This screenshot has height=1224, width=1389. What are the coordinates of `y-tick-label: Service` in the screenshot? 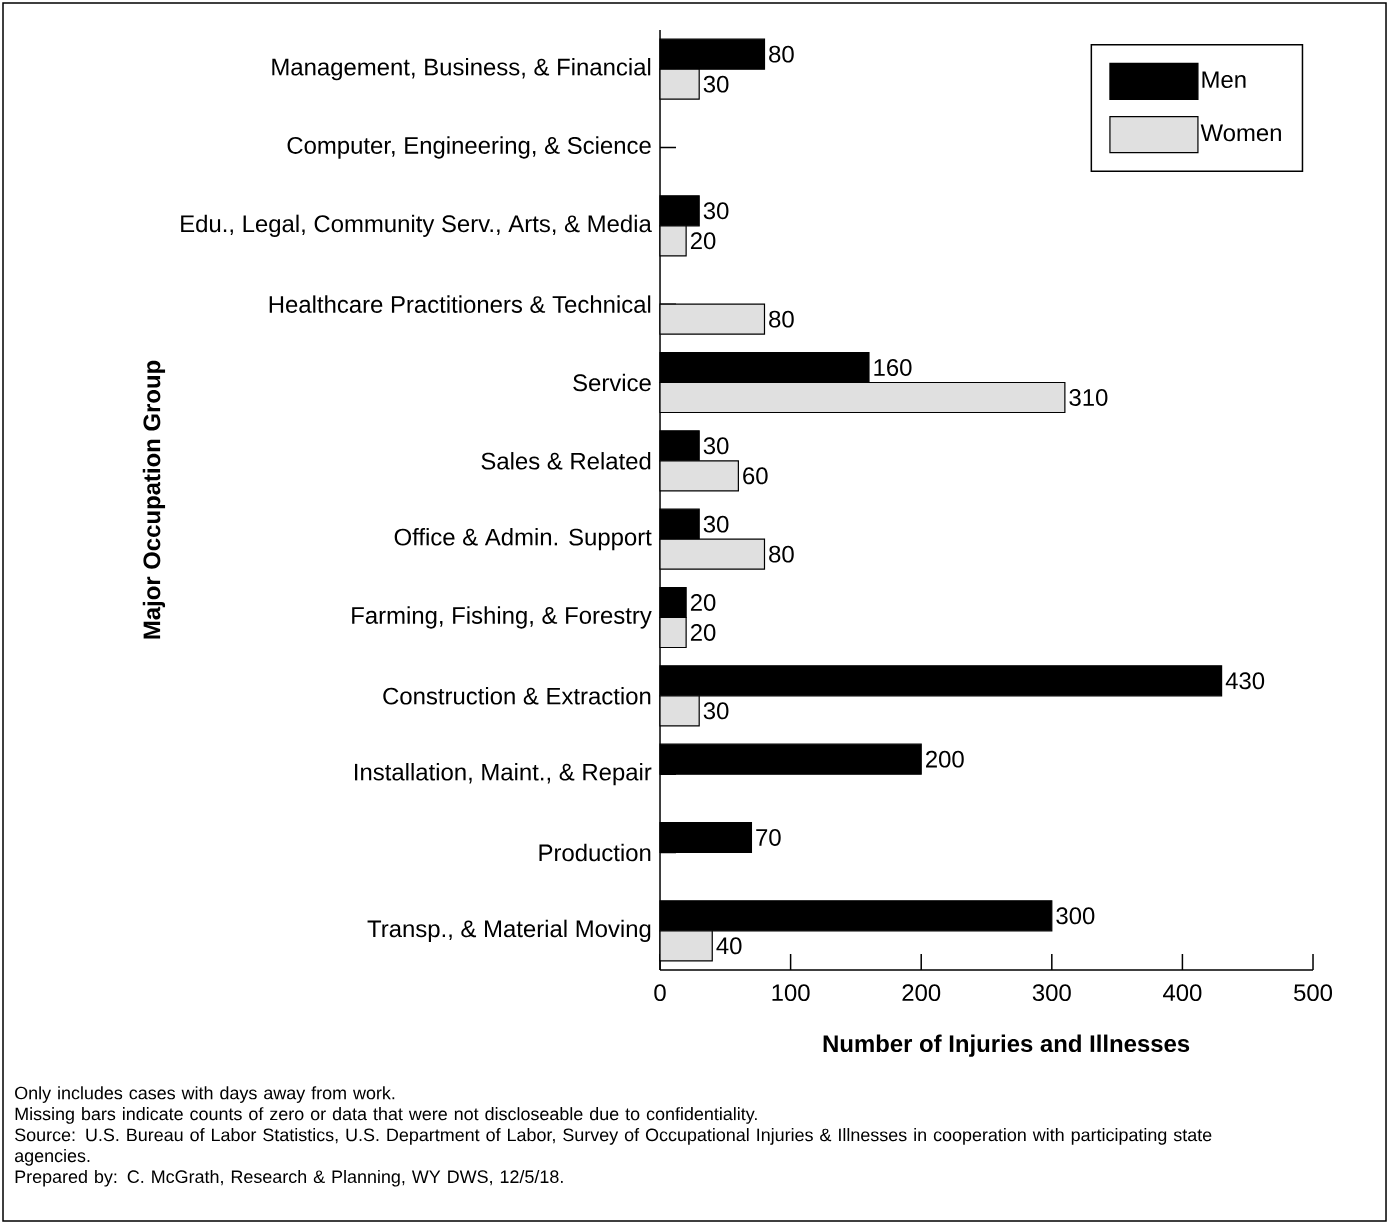 It's located at (612, 382).